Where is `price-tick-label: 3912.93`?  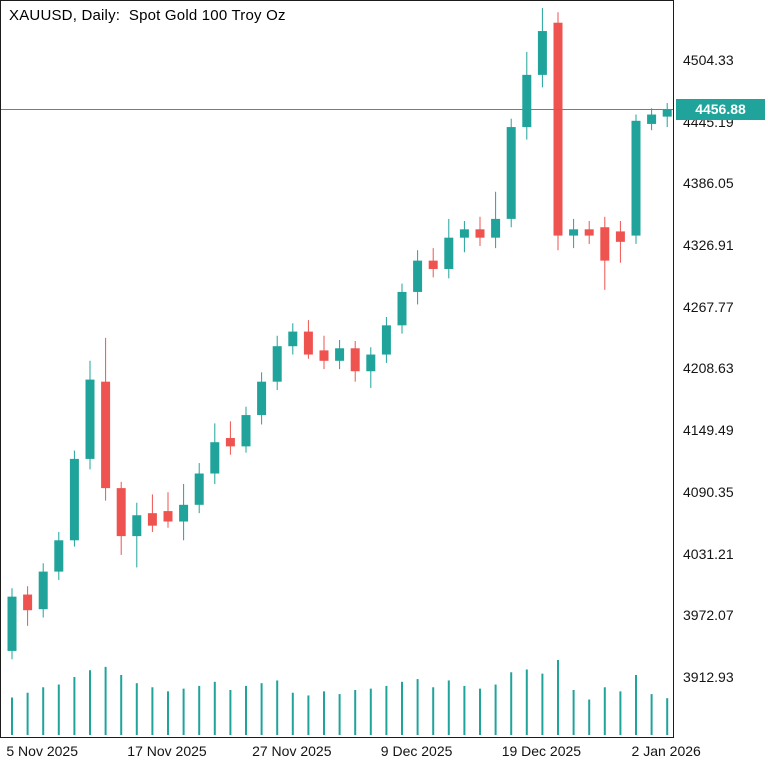
price-tick-label: 3912.93 is located at coordinates (708, 677).